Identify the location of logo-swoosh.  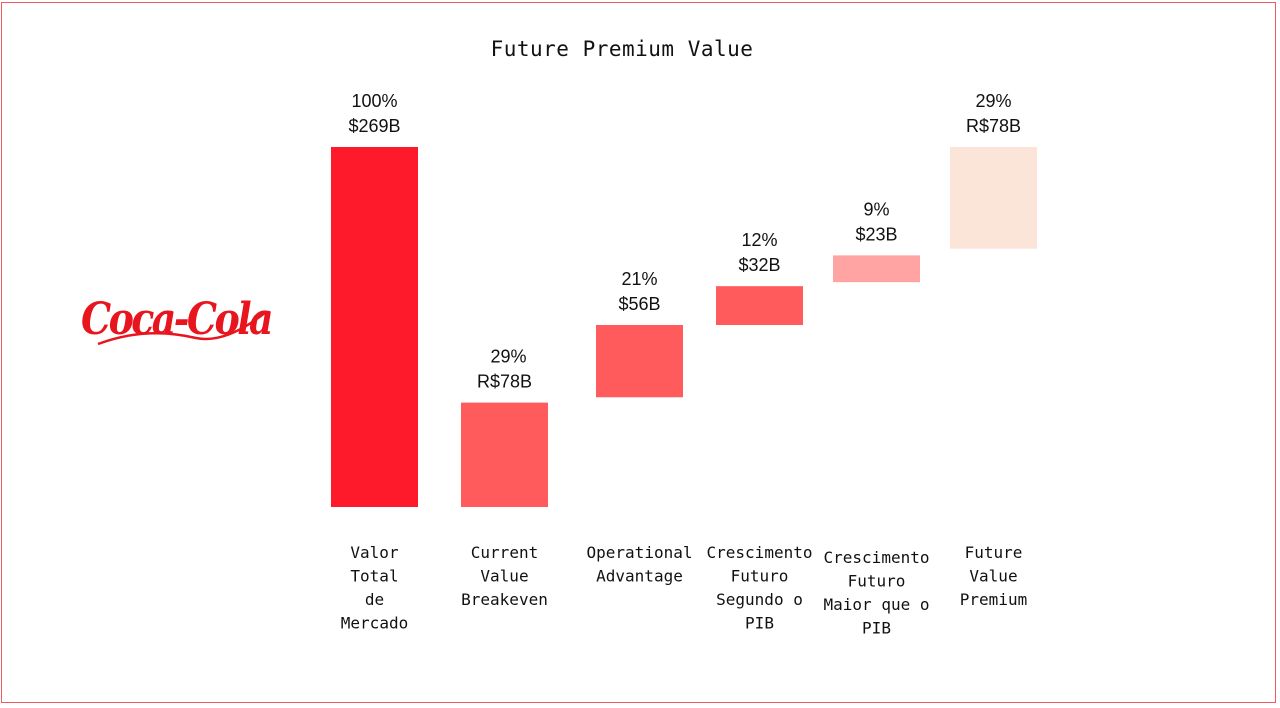
(182, 328).